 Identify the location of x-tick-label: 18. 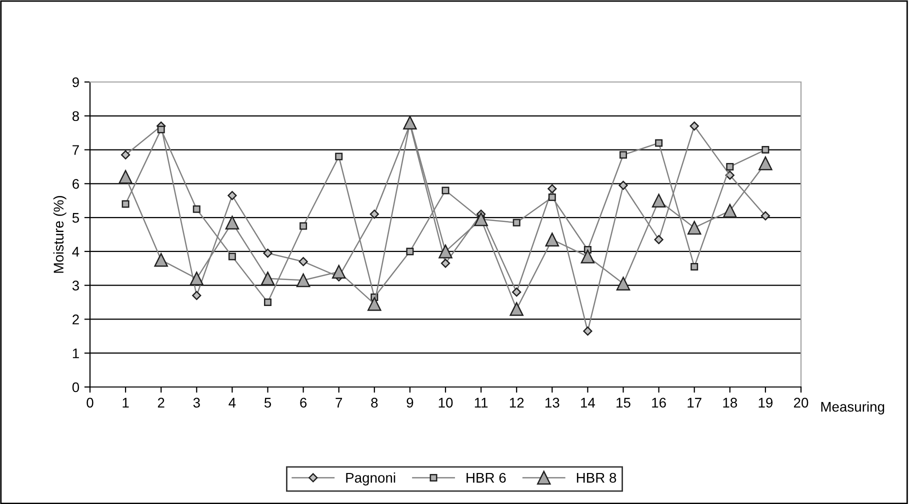
(730, 403).